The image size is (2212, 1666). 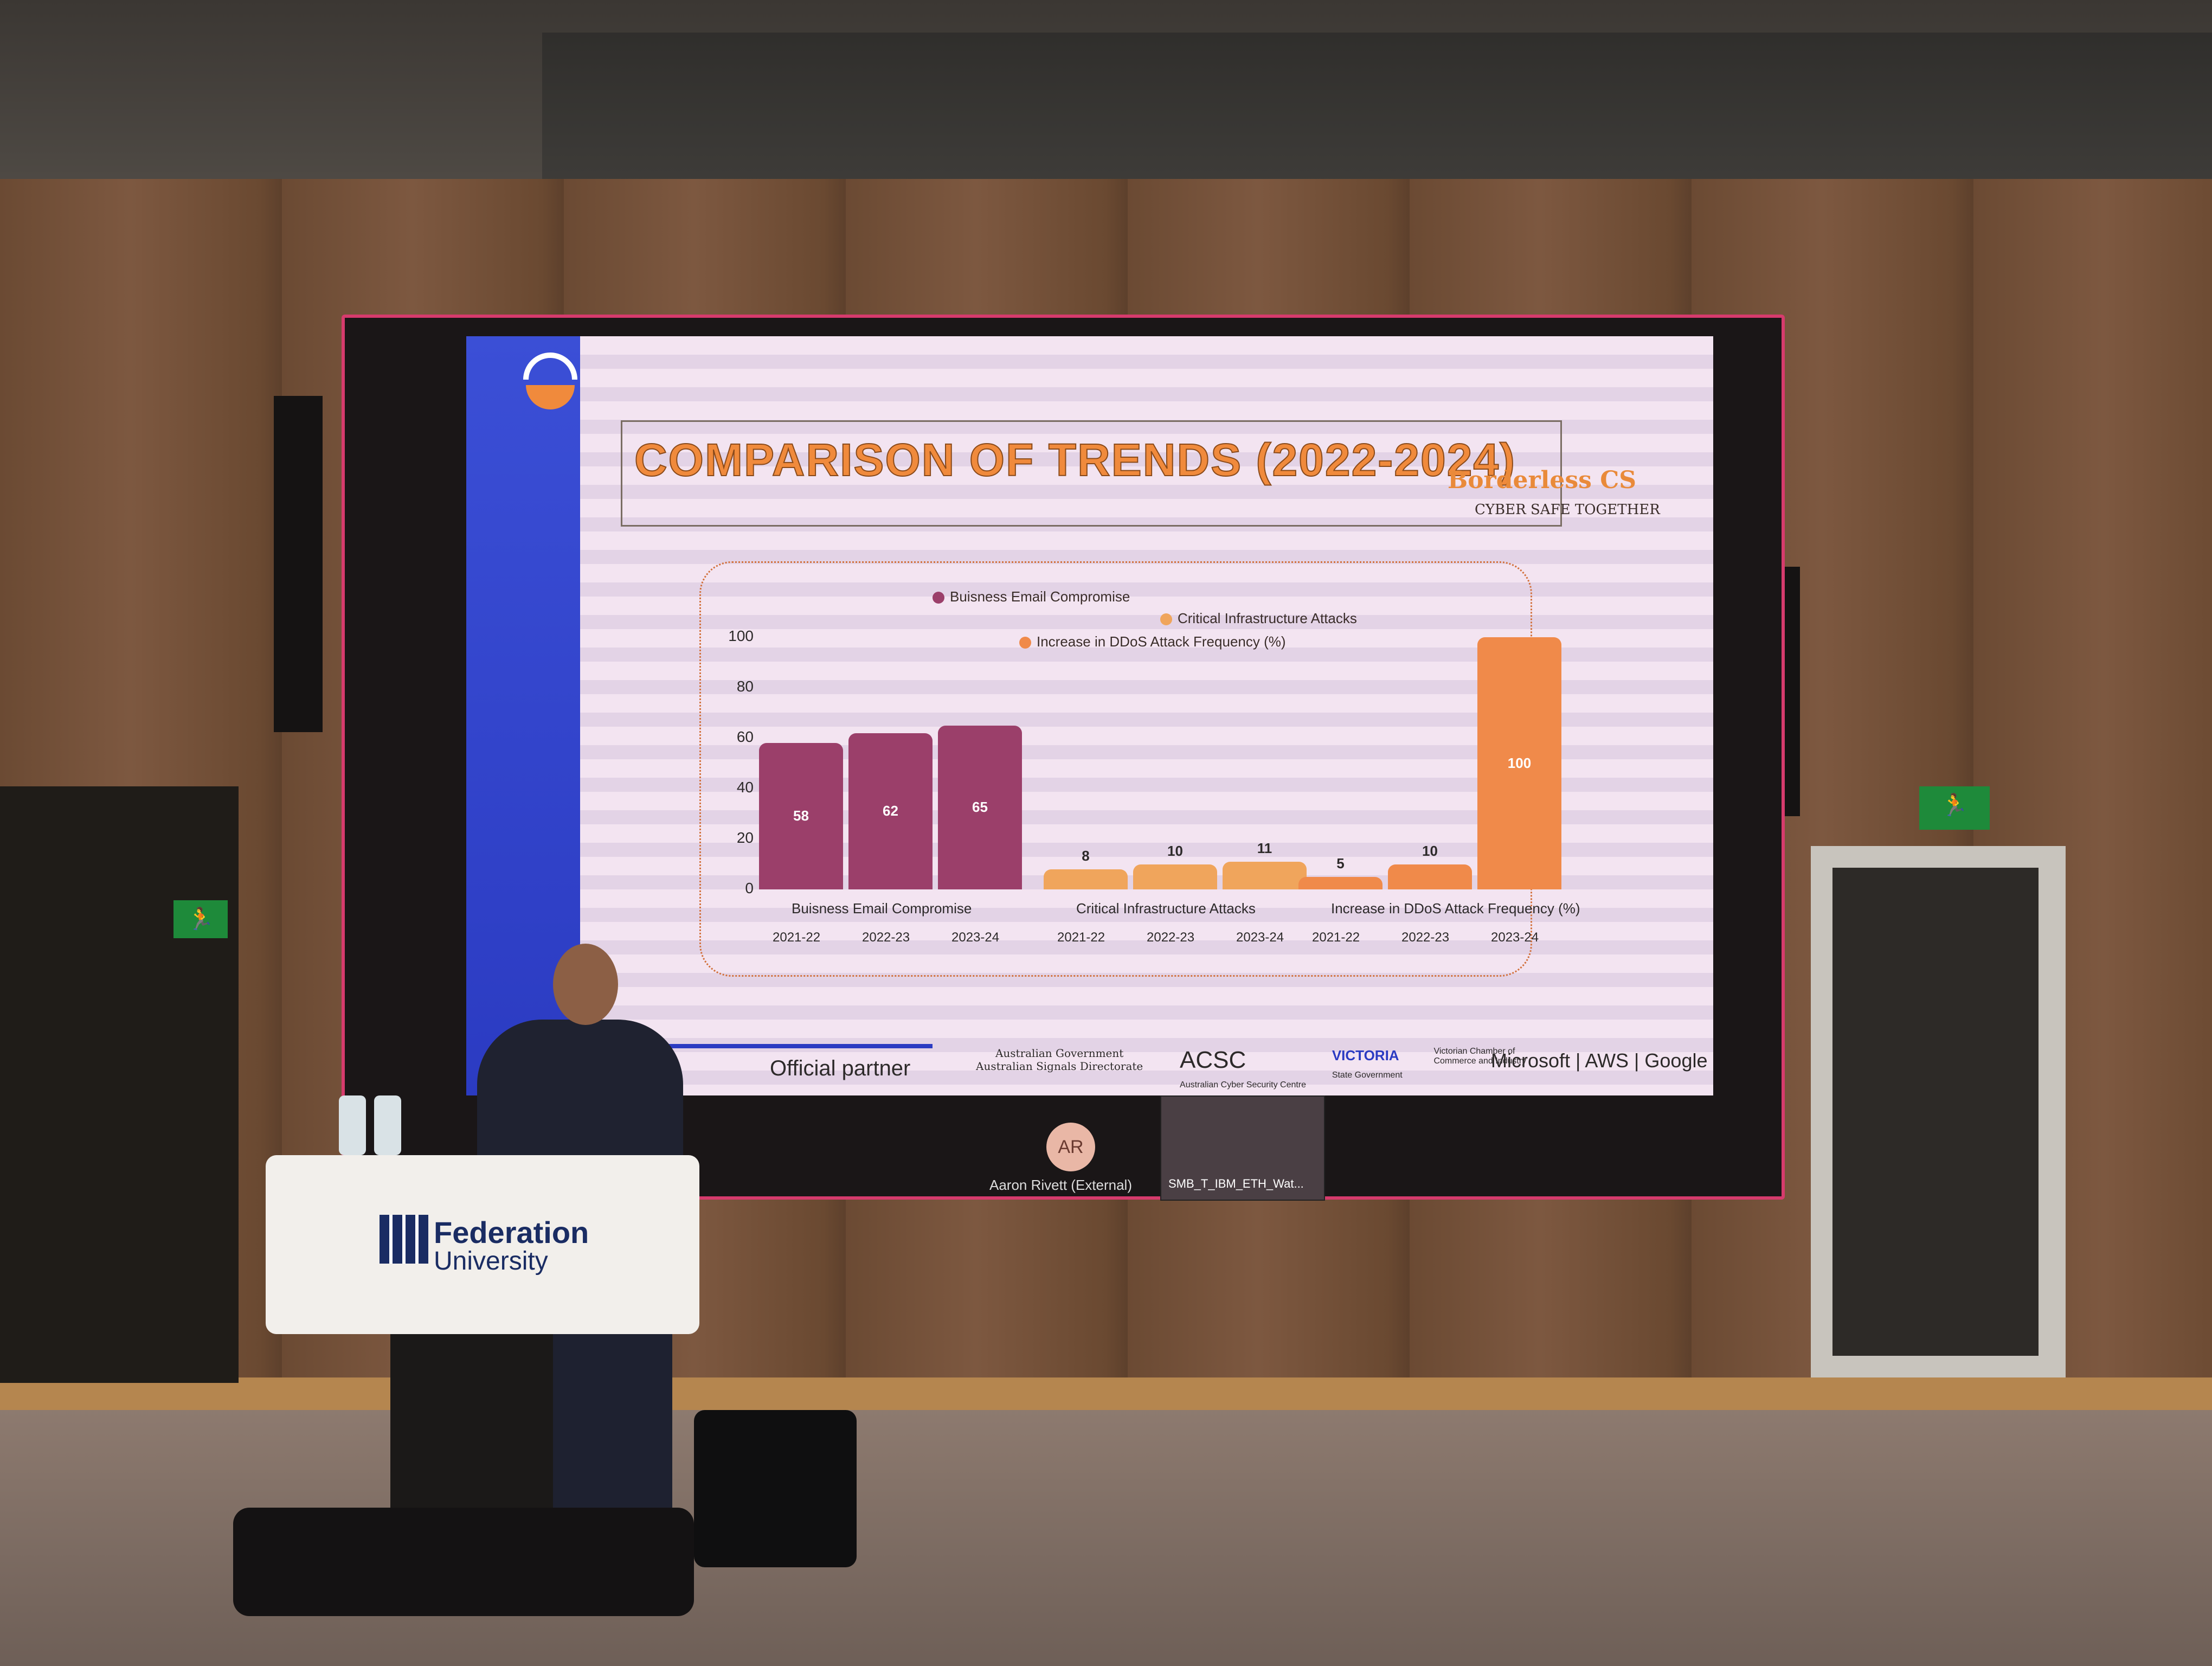 I want to click on partner-label: Official partner, so click(x=840, y=1068).